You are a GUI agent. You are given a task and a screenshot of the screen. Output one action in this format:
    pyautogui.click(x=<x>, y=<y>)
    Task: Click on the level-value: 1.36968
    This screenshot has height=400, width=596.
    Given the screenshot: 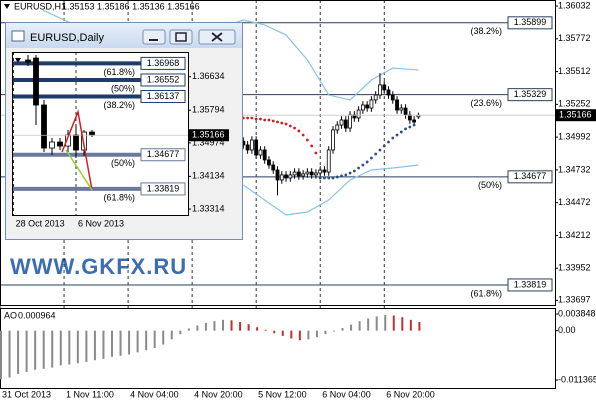 What is the action you would take?
    pyautogui.click(x=163, y=63)
    